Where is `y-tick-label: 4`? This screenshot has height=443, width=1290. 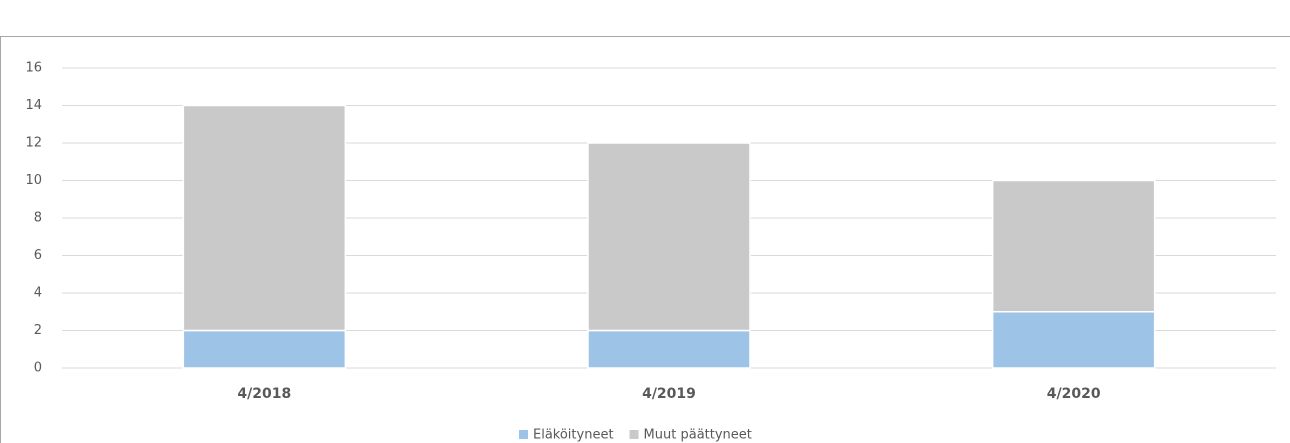
y-tick-label: 4 is located at coordinates (38, 293).